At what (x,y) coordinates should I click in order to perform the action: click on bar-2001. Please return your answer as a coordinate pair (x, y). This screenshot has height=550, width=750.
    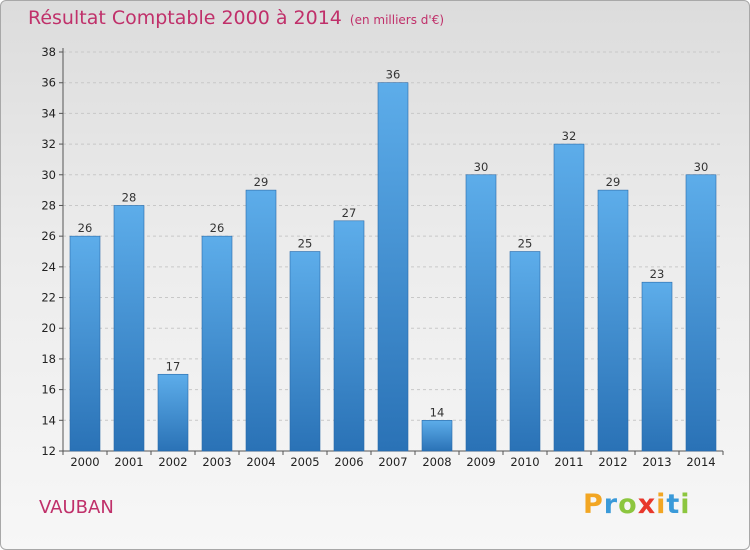
    Looking at the image, I should click on (129, 328).